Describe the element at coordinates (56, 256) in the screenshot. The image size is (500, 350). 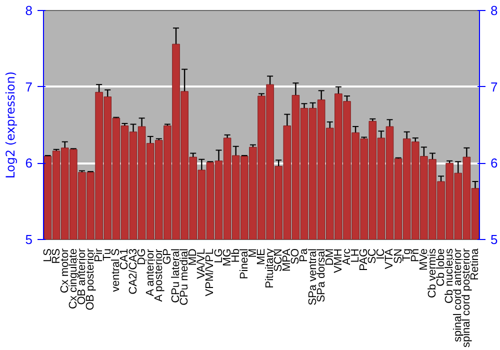
I see `x-tick-label: RS` at that location.